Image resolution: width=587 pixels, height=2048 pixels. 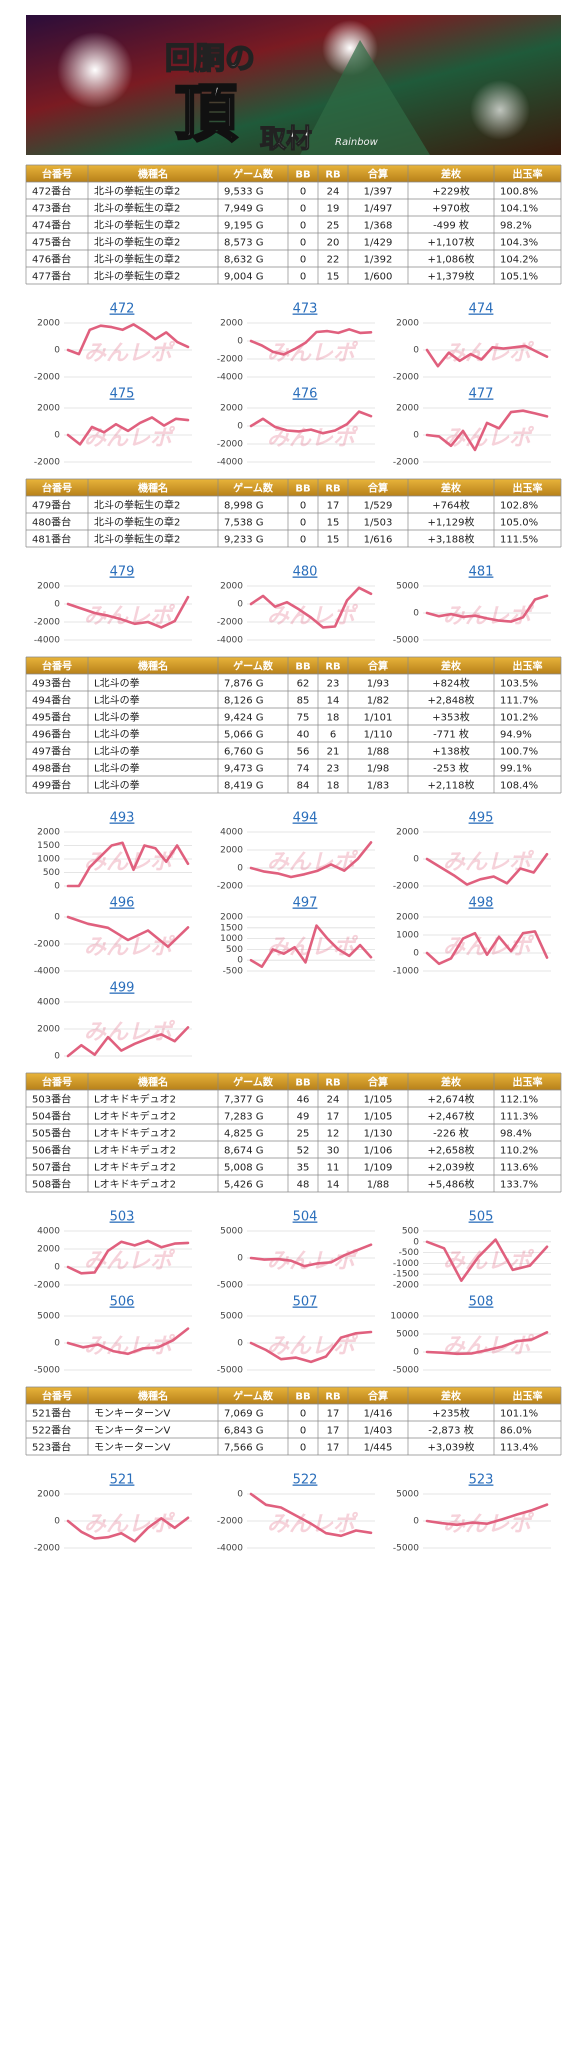 What do you see at coordinates (51, 259) in the screenshot?
I see `table-cell: 476番台` at bounding box center [51, 259].